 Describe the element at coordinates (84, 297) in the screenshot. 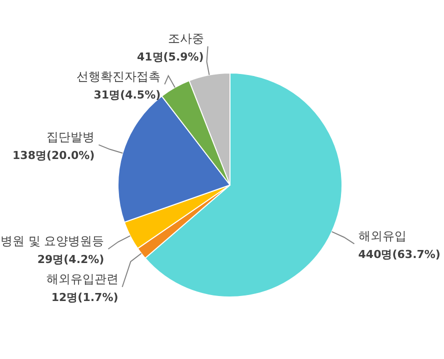

I see `data-label: 12명(1.7%)` at that location.